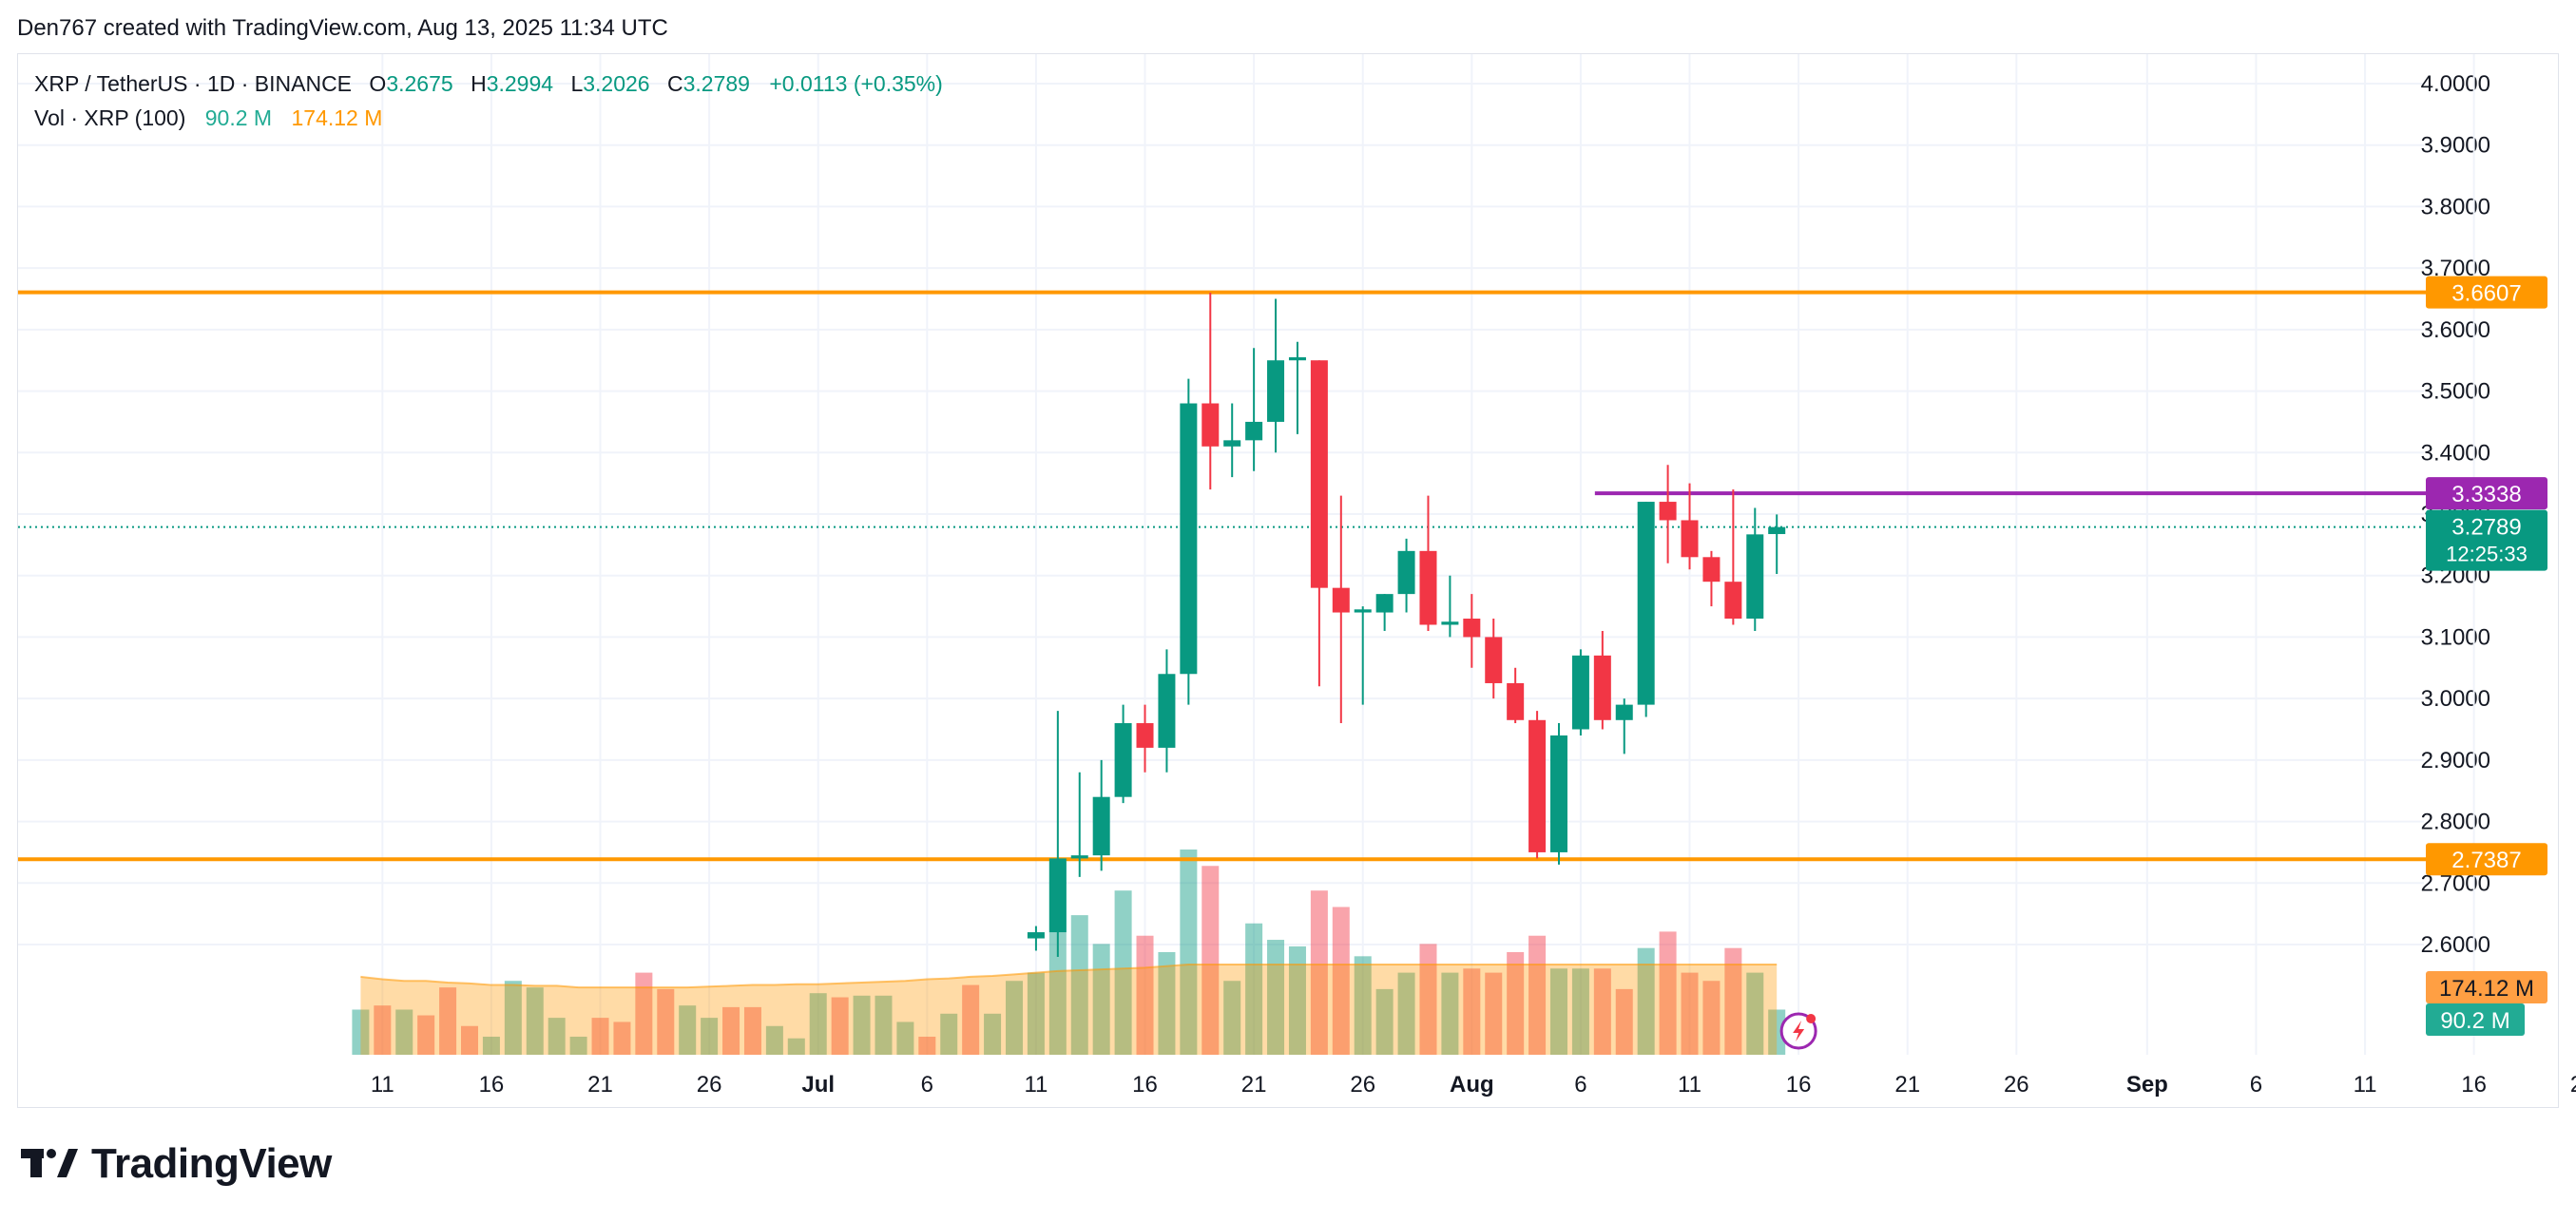  Describe the element at coordinates (577, 83) in the screenshot. I see `legend-low-label: L` at that location.